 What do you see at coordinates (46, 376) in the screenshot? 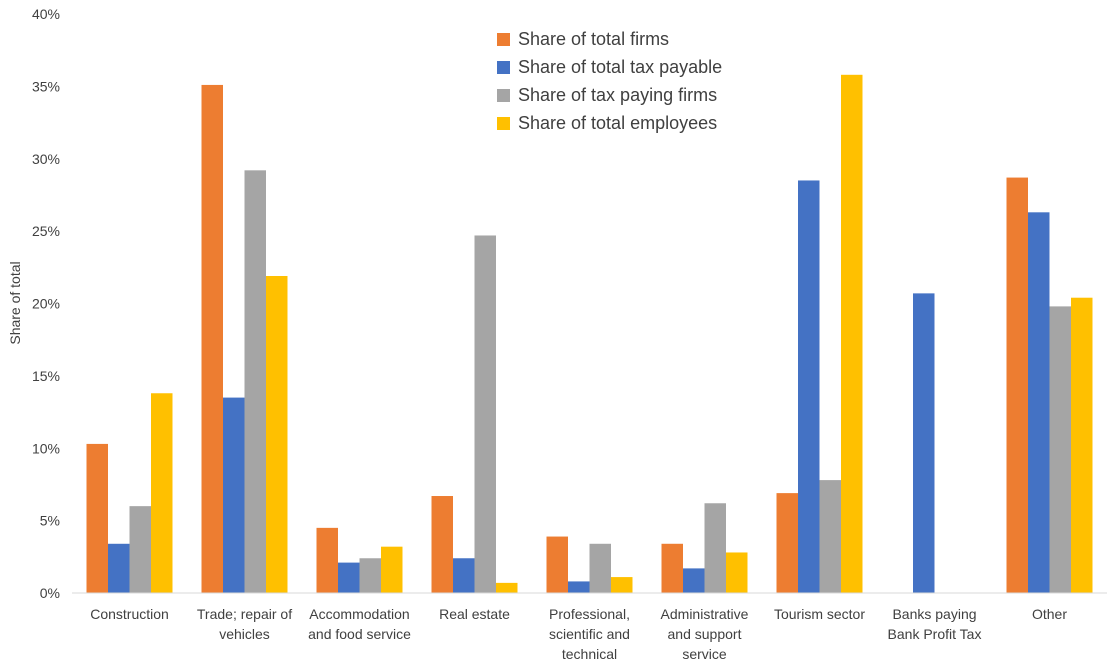
I see `y-tick-label: 15%` at bounding box center [46, 376].